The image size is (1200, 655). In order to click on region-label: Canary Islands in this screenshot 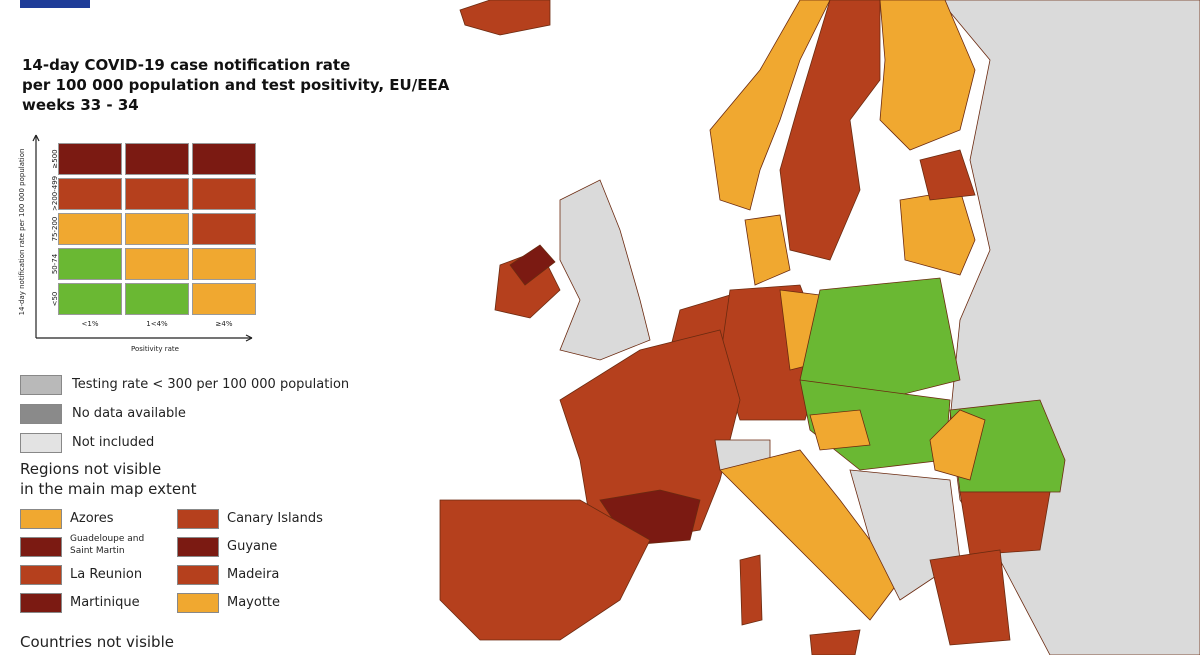, I will do `click(275, 518)`.